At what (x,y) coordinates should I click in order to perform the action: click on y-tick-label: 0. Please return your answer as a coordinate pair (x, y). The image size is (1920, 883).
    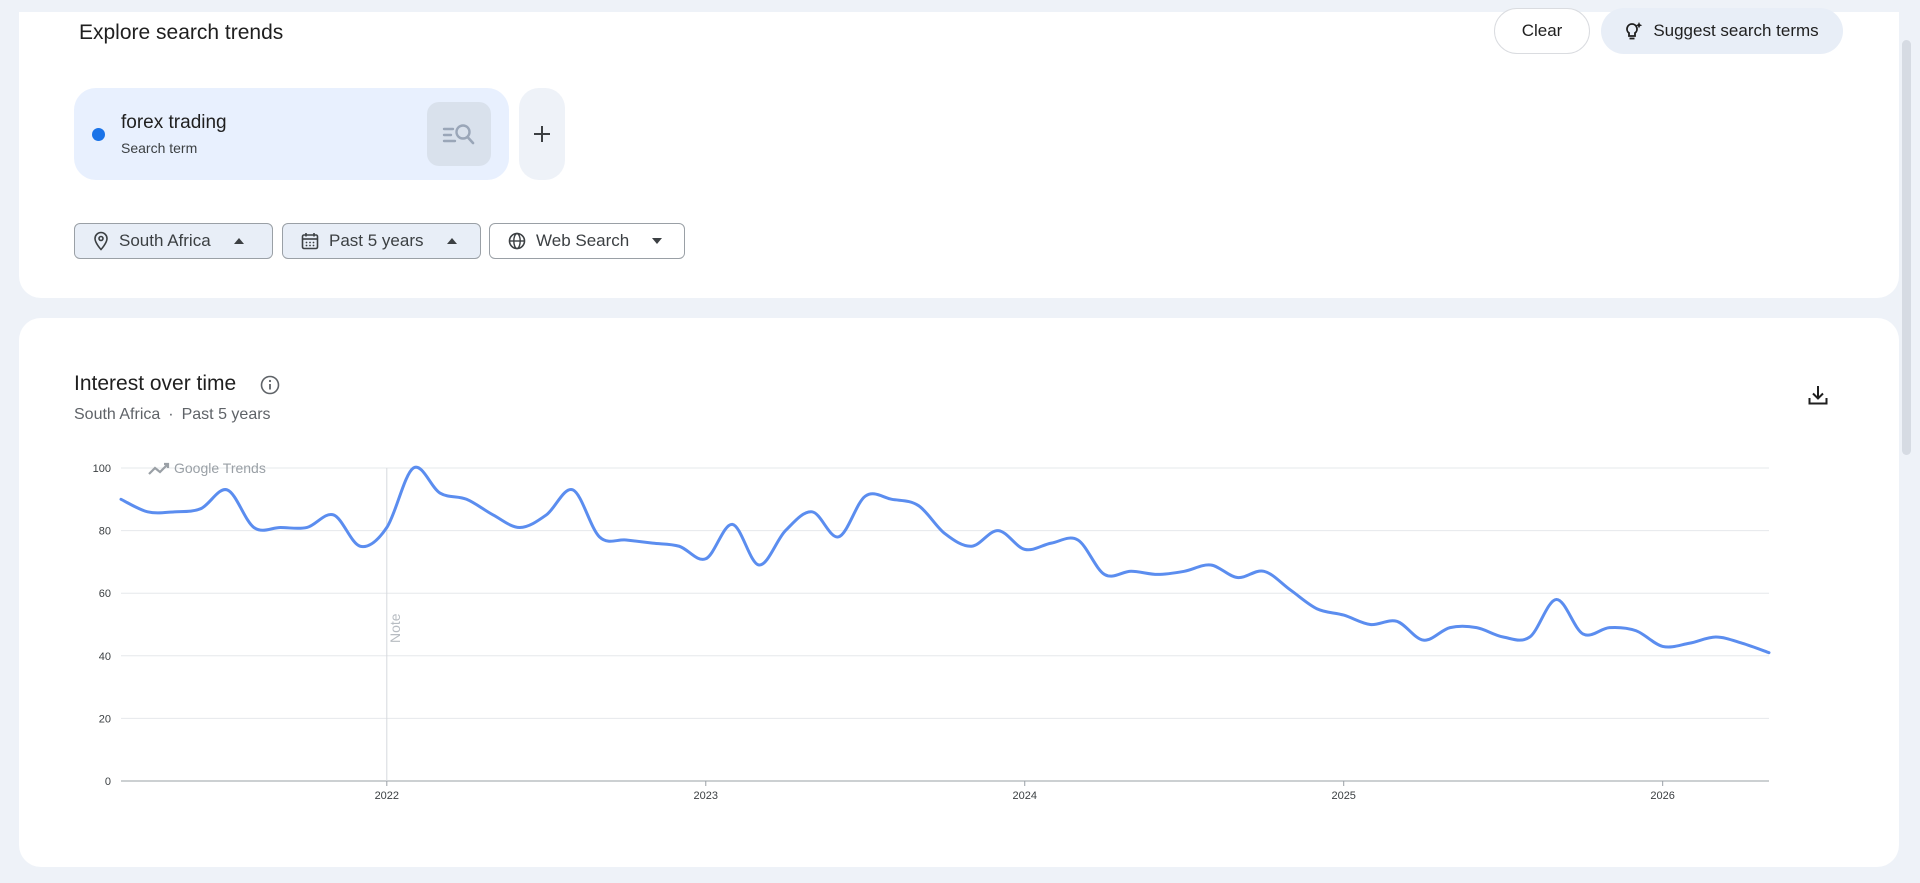
    Looking at the image, I should click on (108, 782).